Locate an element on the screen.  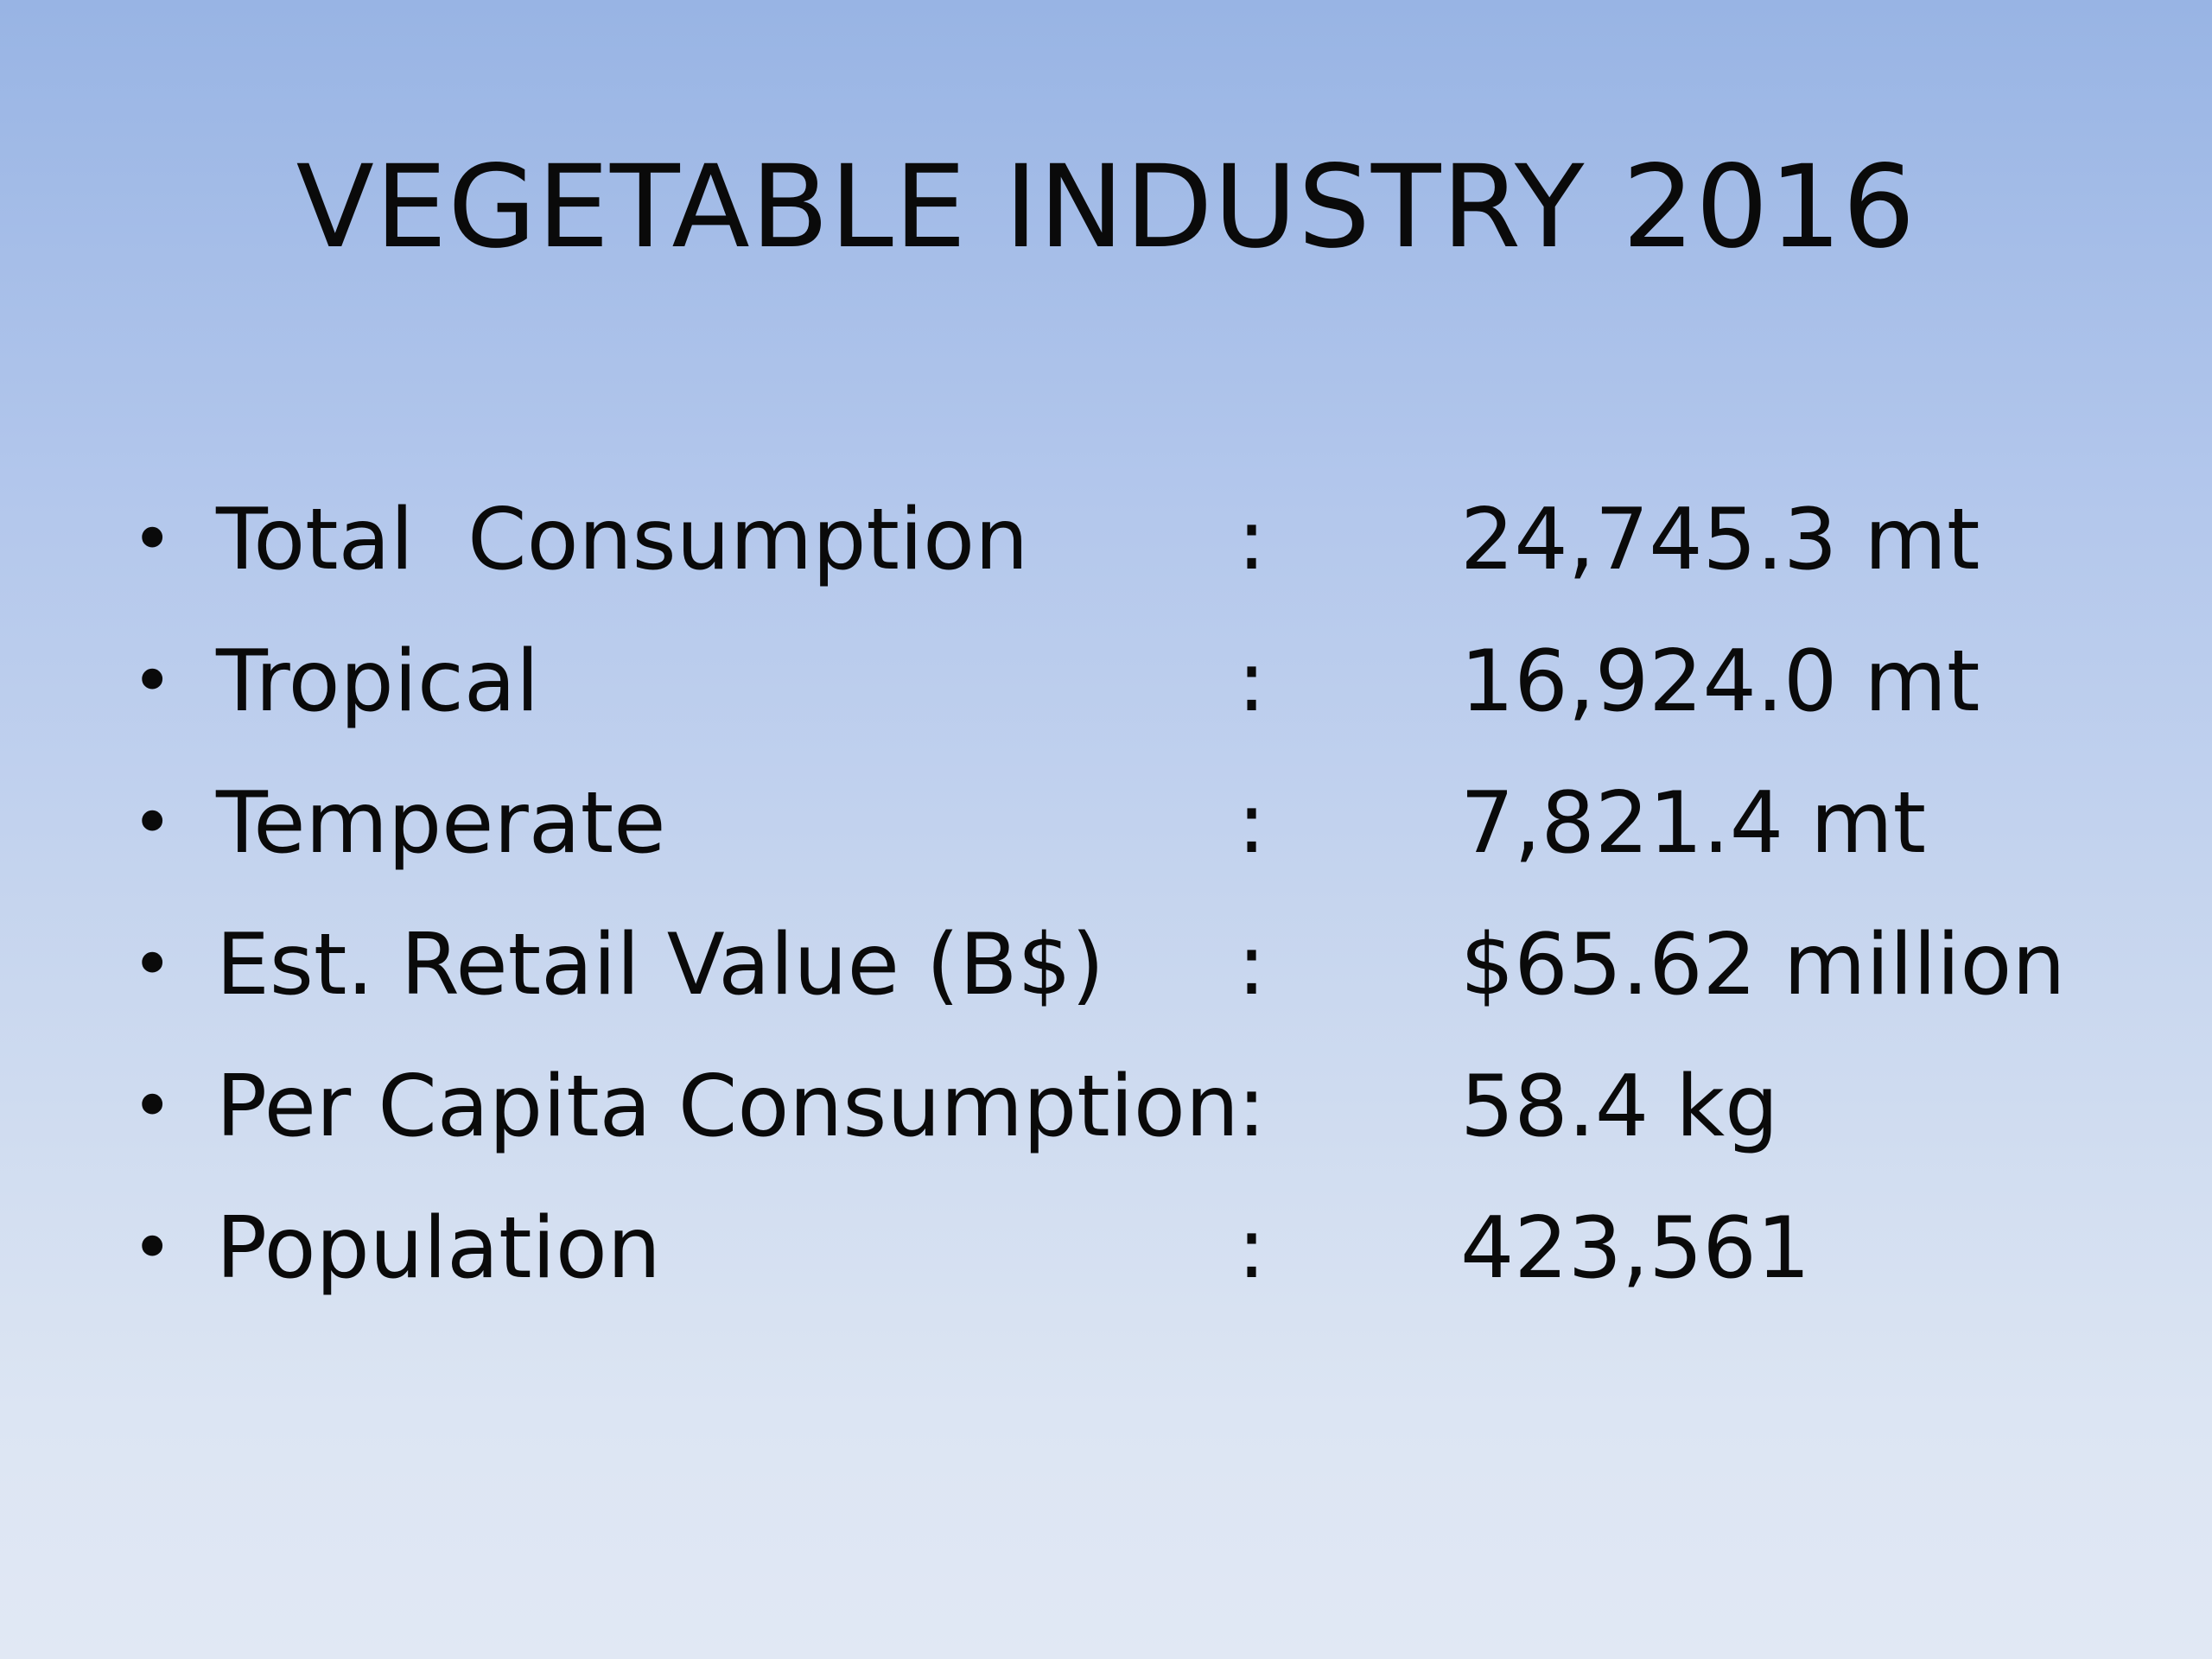
slide-title: VEGETABLE INDUSTRY 2016 is located at coordinates (1106, 207).